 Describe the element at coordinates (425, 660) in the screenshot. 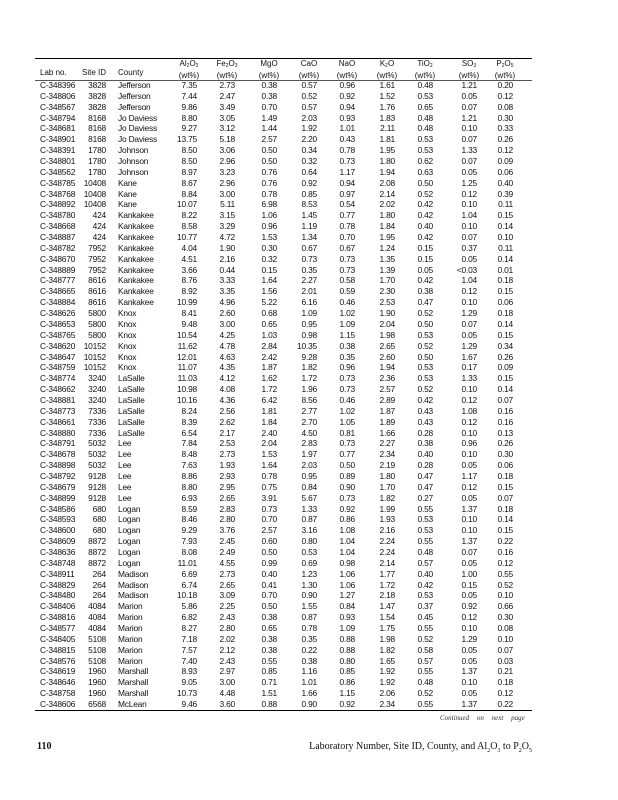

I see `cell-ti: 0.57` at that location.